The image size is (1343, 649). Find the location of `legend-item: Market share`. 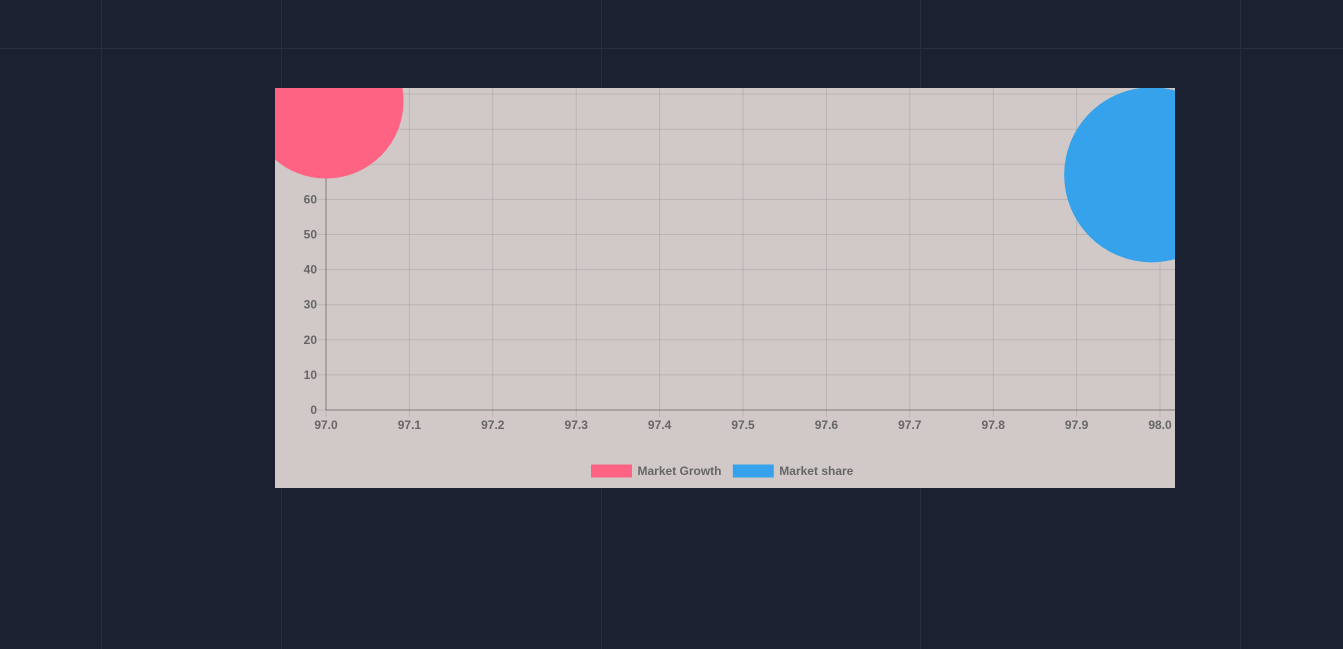

legend-item: Market share is located at coordinates (793, 471).